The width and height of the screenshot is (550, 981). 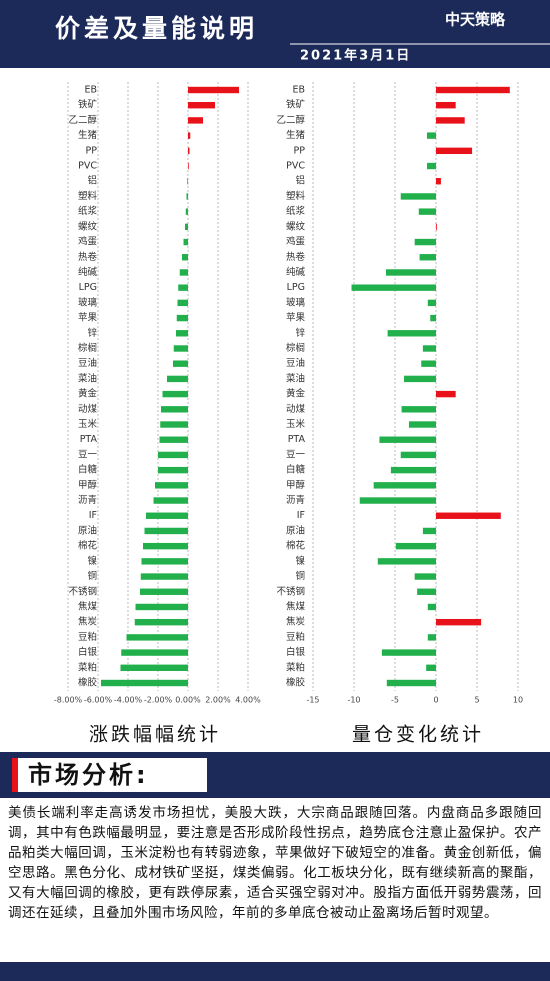 I want to click on category-label: 锌, so click(x=92, y=333).